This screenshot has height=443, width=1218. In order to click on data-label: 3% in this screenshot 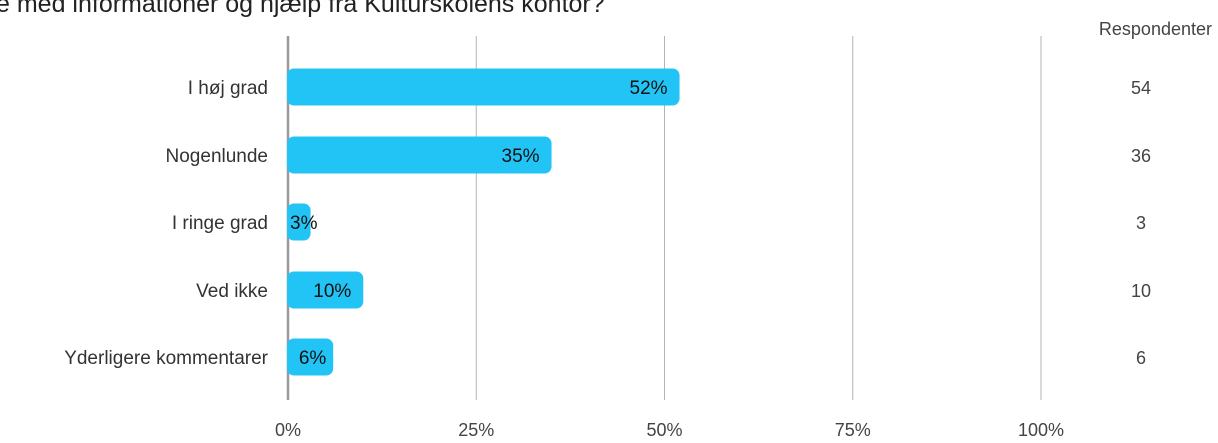, I will do `click(304, 223)`.